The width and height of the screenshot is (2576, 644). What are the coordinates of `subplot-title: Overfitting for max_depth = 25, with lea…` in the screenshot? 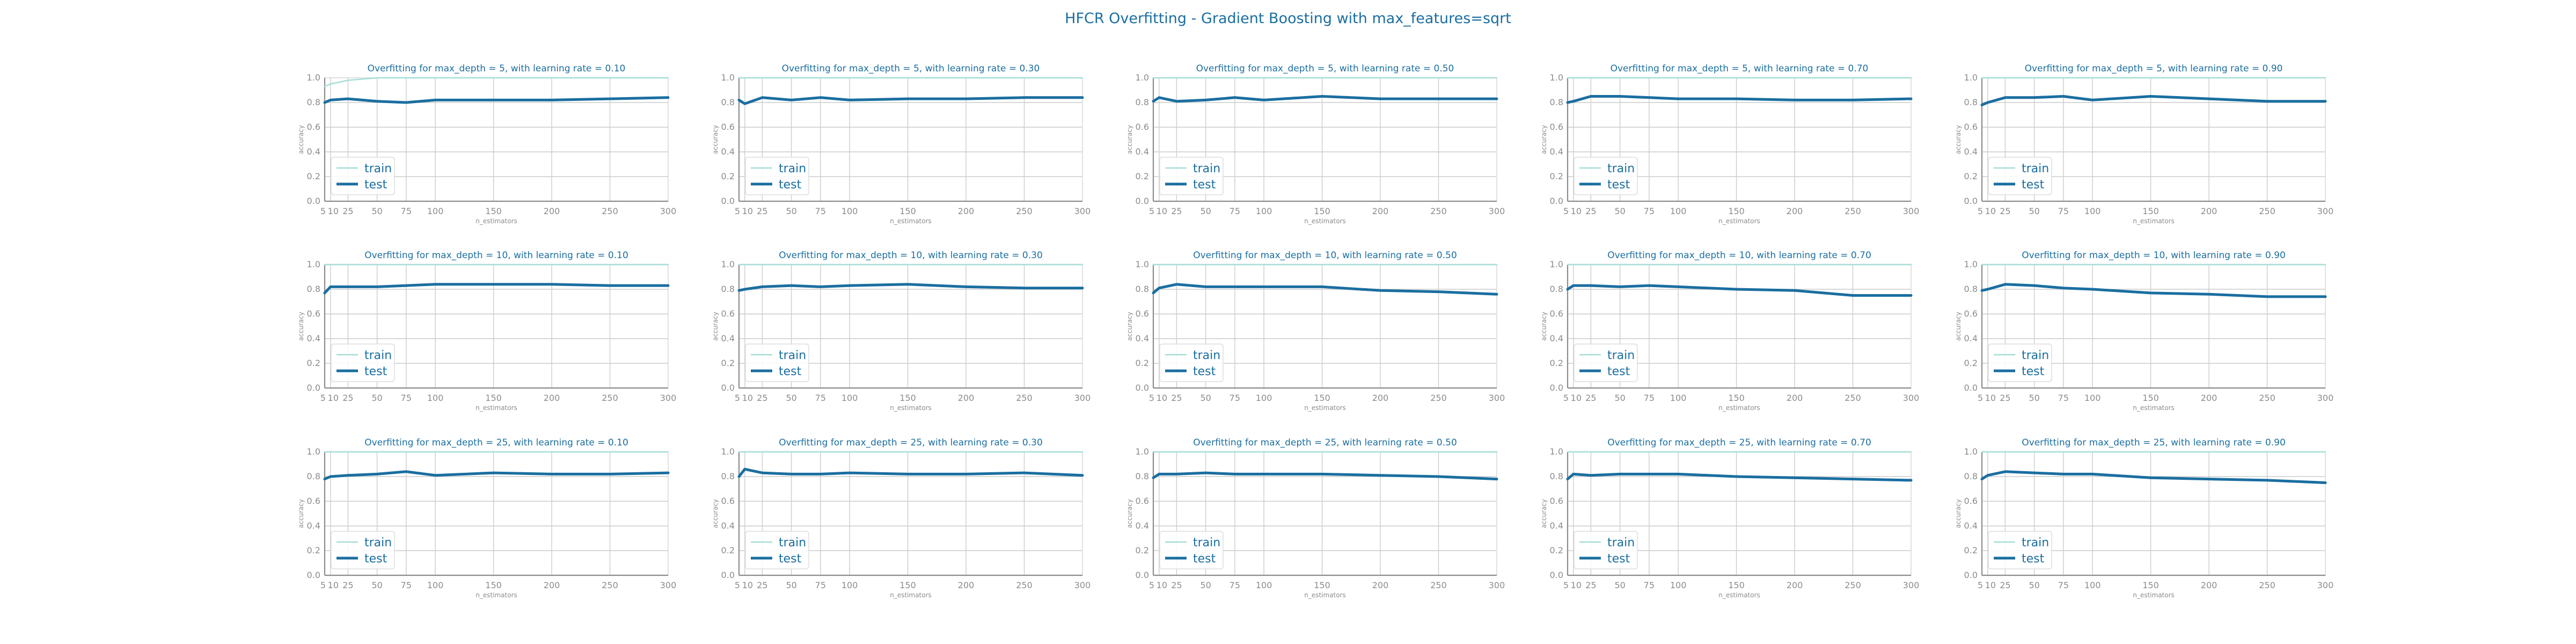 It's located at (911, 442).